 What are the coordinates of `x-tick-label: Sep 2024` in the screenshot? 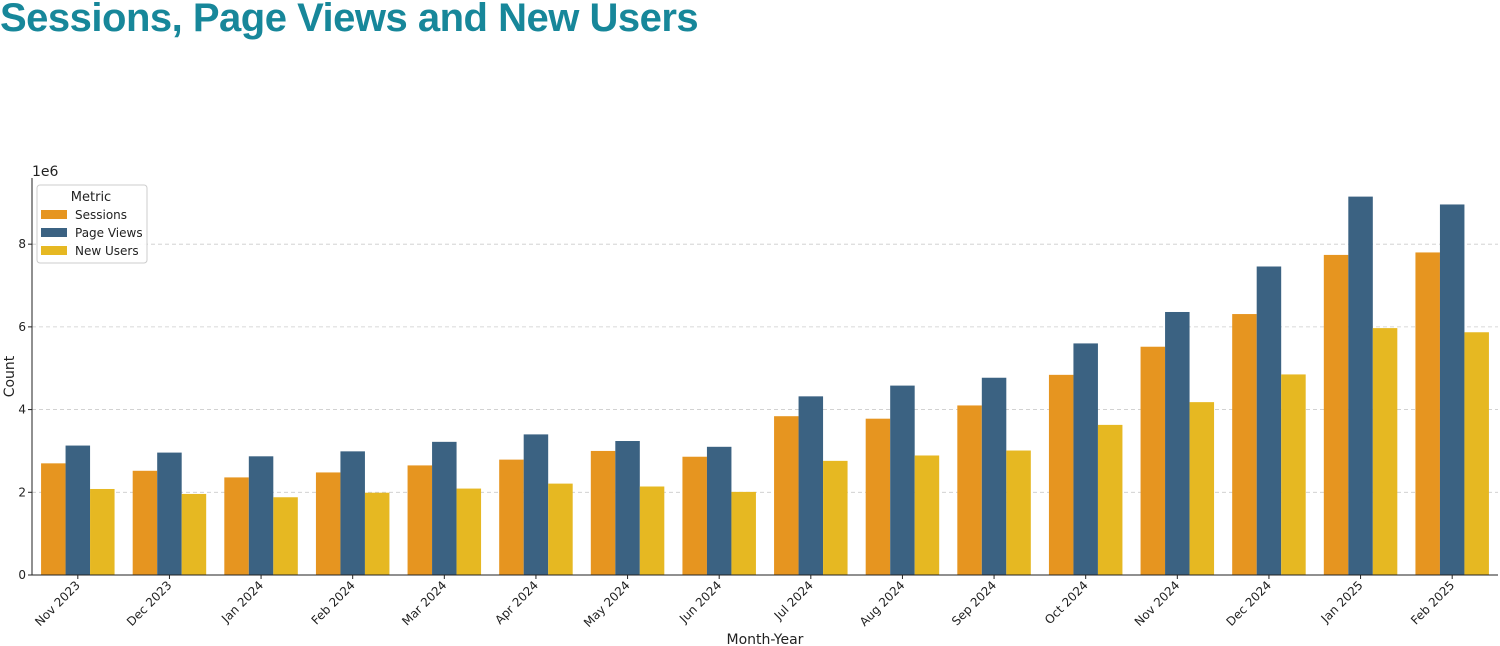 It's located at (974, 603).